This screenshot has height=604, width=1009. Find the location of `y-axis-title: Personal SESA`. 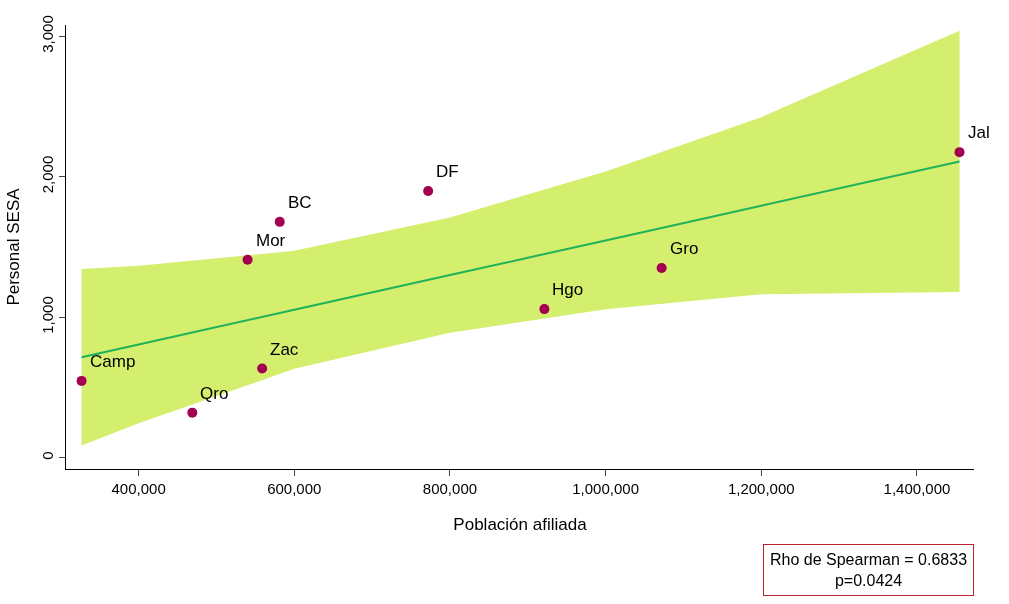

y-axis-title: Personal SESA is located at coordinates (13, 246).